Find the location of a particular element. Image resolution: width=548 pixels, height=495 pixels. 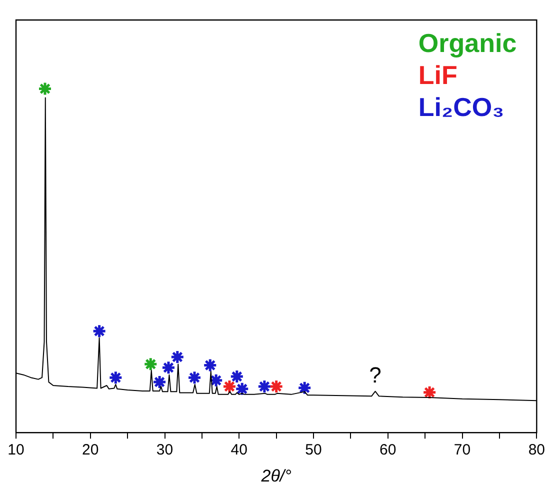

x-tick-label: 30 is located at coordinates (165, 450).